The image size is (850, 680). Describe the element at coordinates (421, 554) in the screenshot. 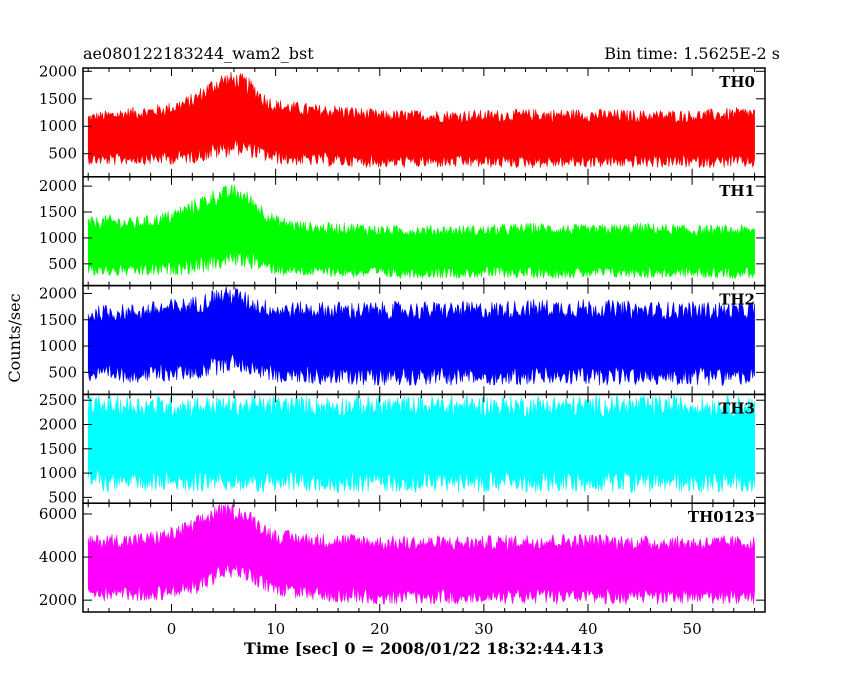

I see `series-th0123` at that location.